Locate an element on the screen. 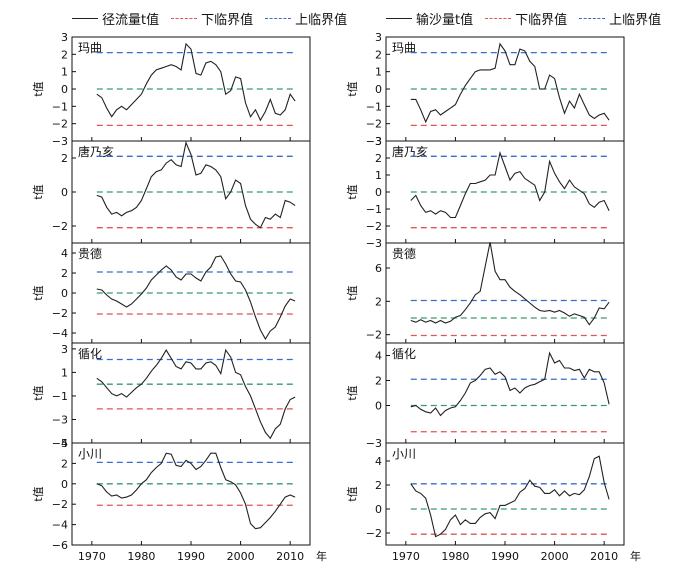  legend-left: 径流量t值 下临界值 上临界值 is located at coordinates (215, 18).